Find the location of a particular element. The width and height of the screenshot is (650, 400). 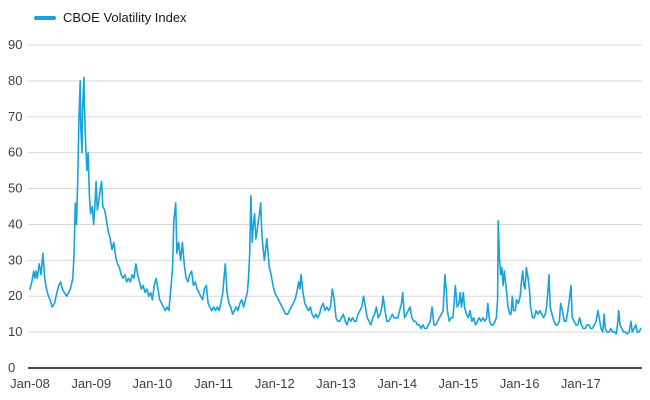

y-tick-label: 10 is located at coordinates (15, 331).